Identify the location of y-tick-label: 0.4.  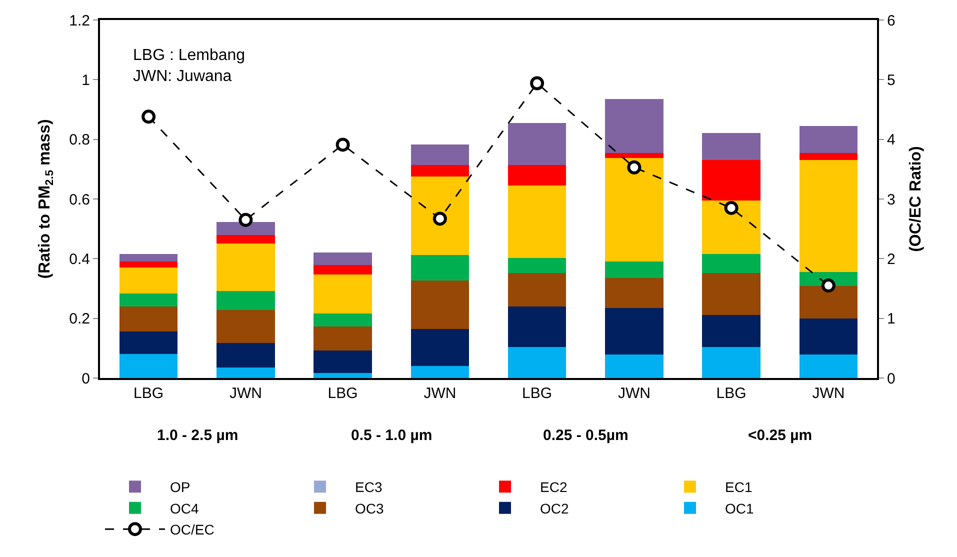
(79, 259).